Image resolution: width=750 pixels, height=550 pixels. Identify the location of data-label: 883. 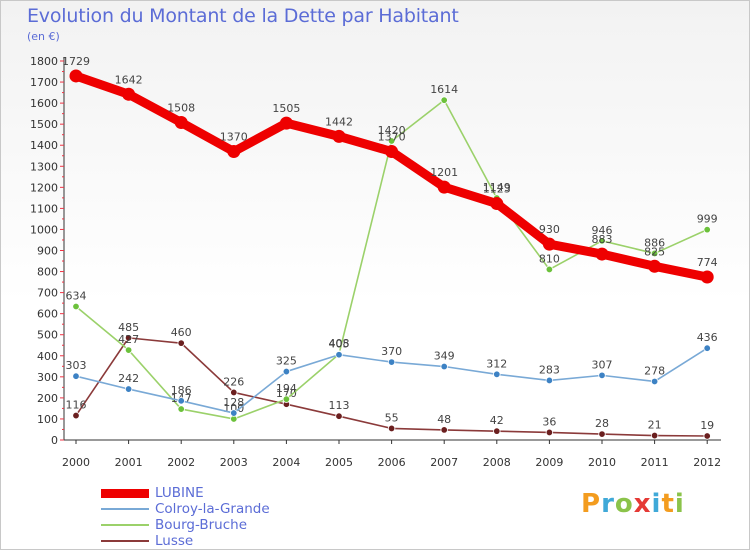
(602, 239).